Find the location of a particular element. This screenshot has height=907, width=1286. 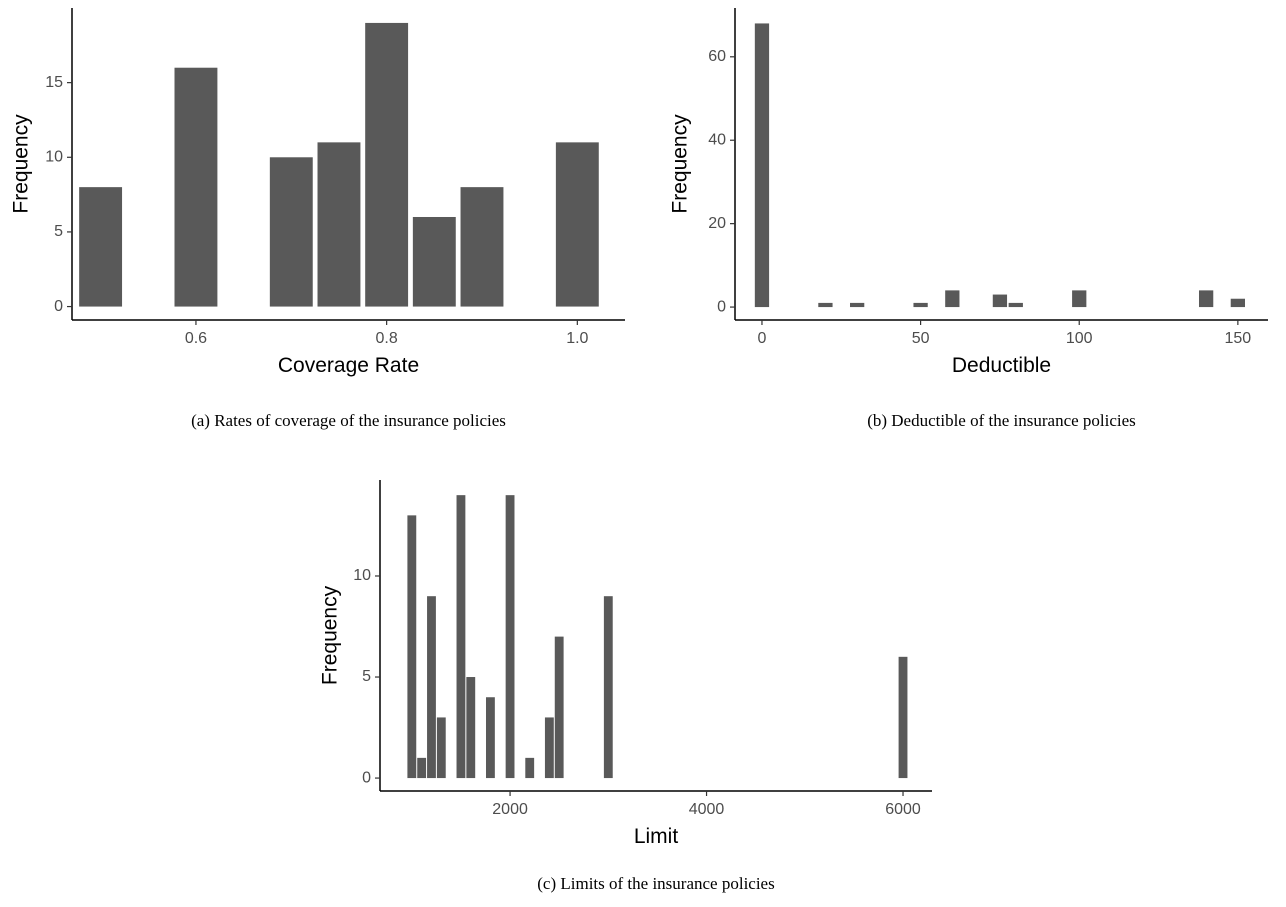

x-tick-label: 100 is located at coordinates (1079, 338).